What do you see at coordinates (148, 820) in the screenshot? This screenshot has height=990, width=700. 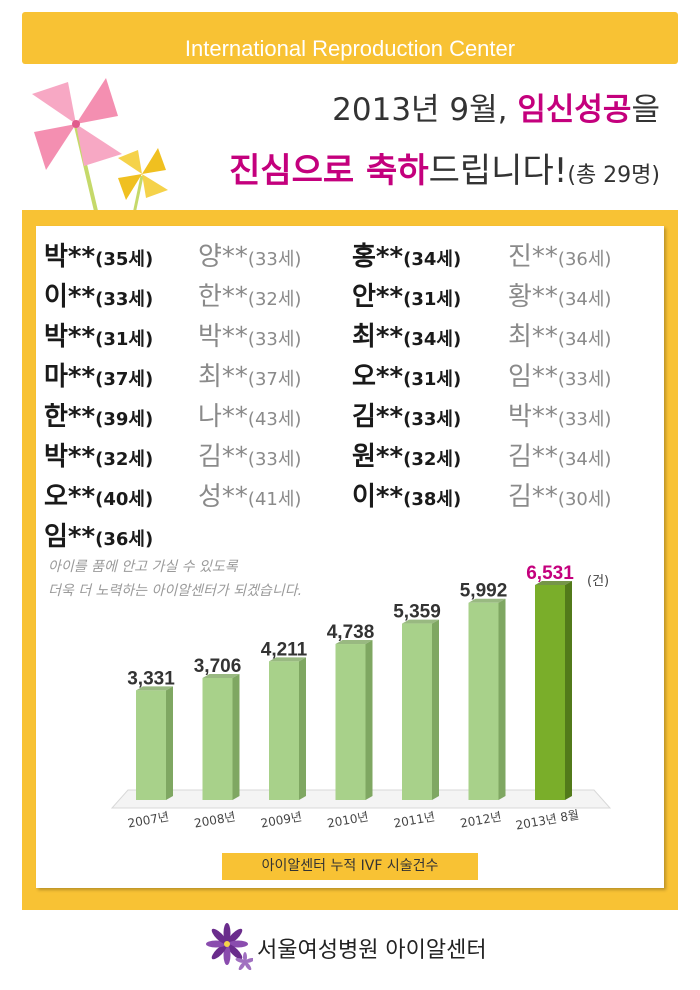 I see `category-label: 2007년` at bounding box center [148, 820].